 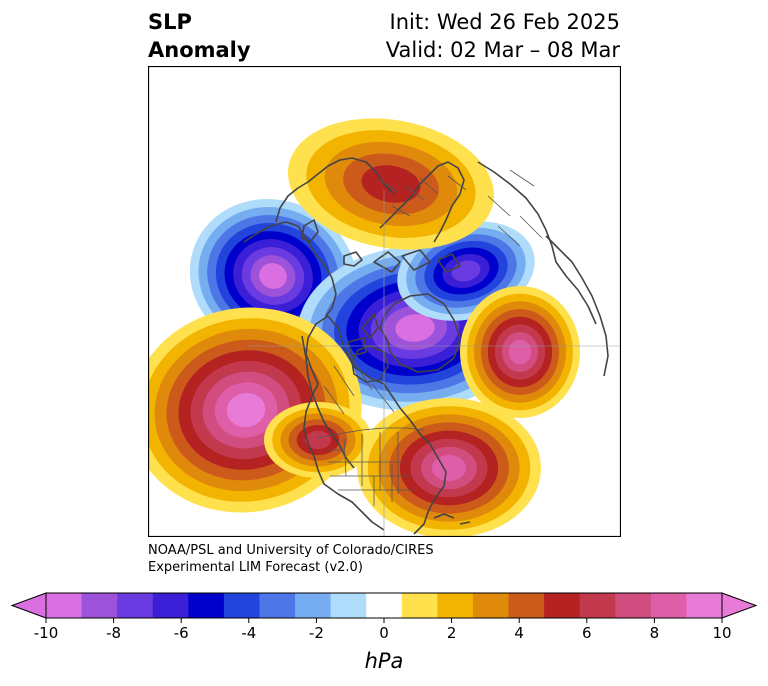 I want to click on title-left-line-2: Anomaly, so click(x=199, y=50).